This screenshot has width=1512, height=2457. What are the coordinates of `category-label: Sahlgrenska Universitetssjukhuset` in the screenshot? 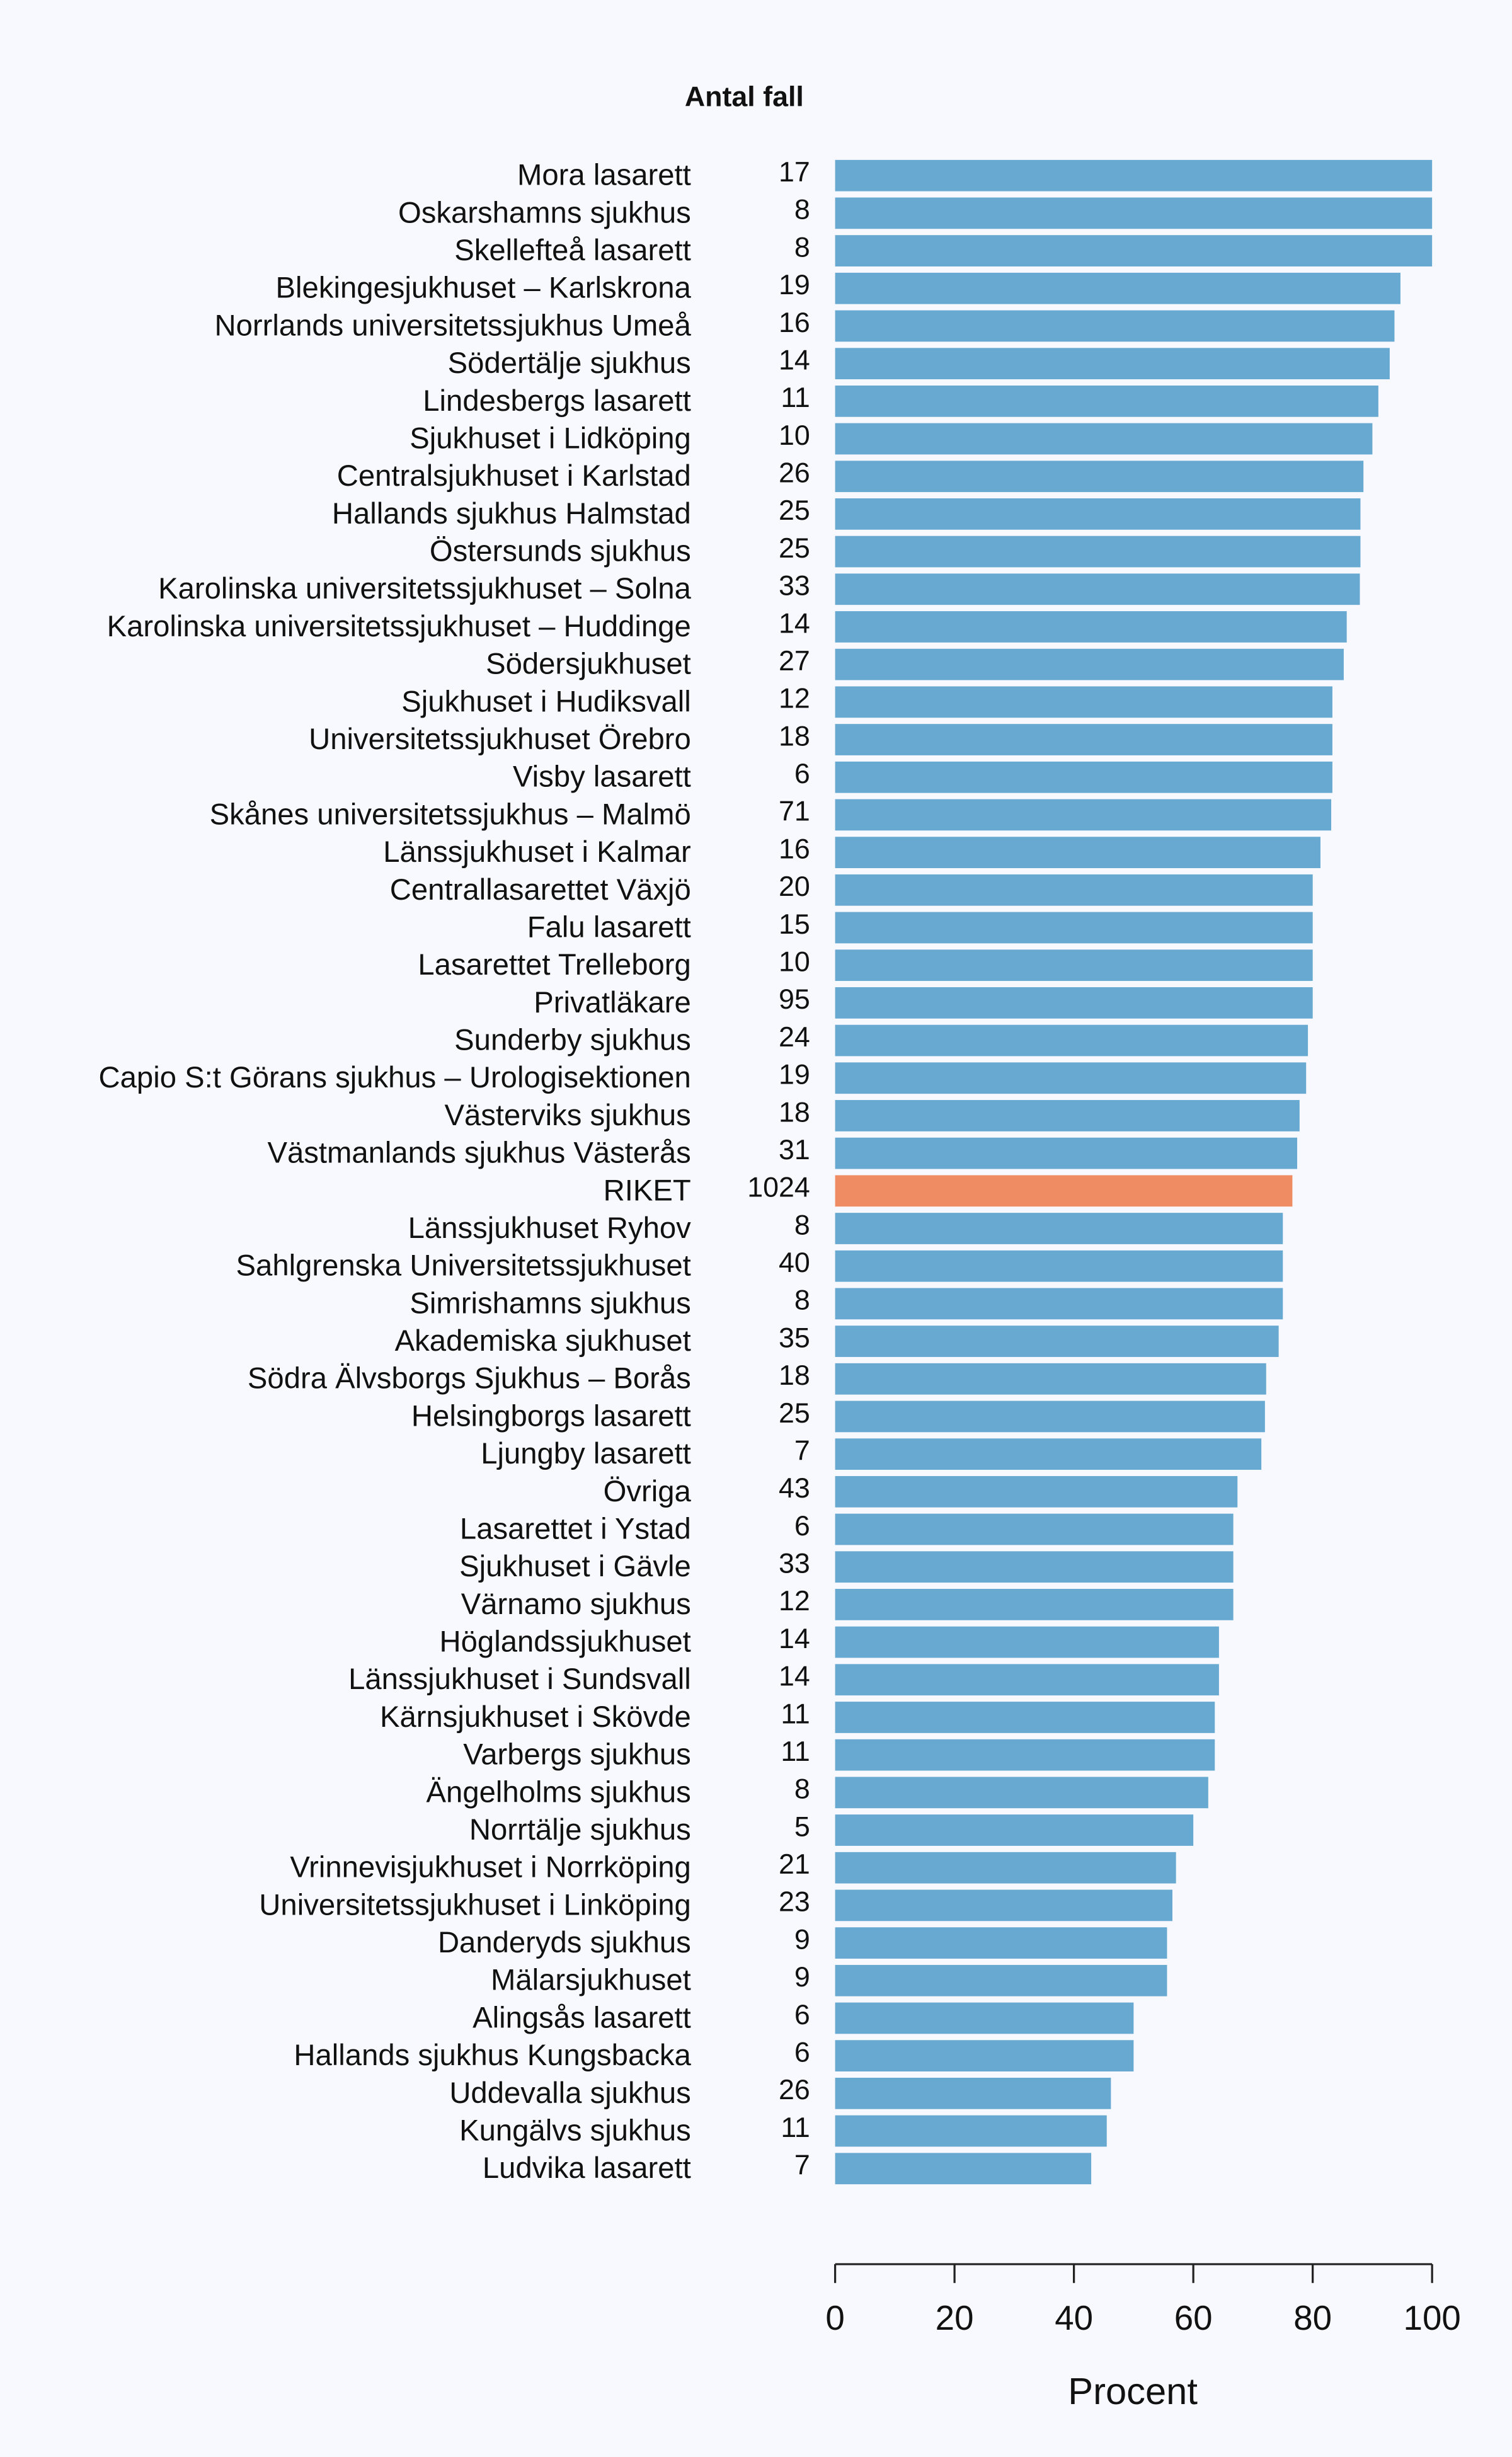 It's located at (463, 1266).